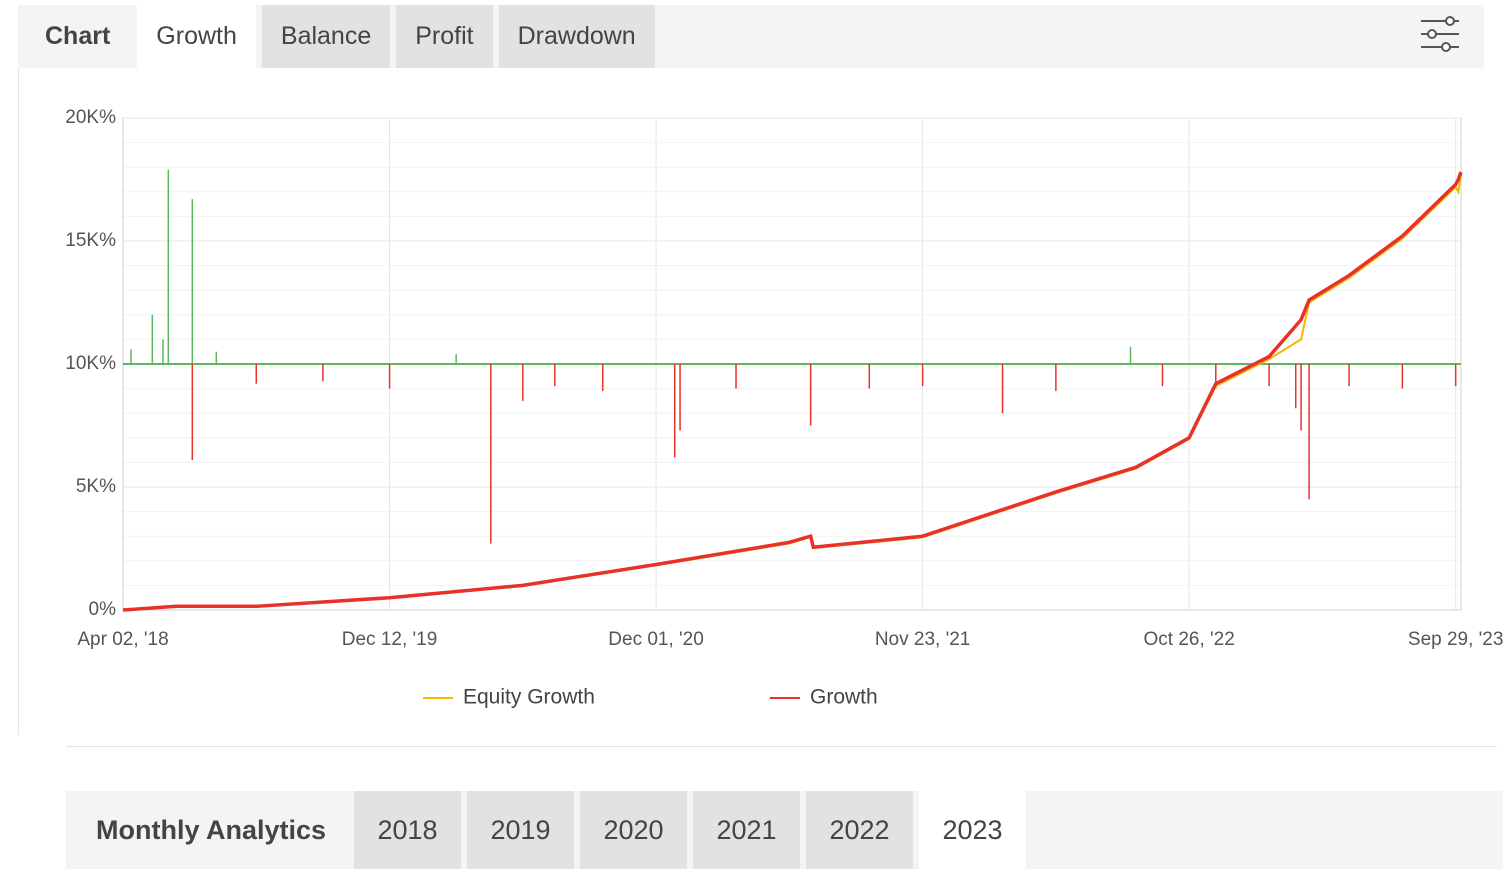 The image size is (1503, 869). Describe the element at coordinates (1188, 639) in the screenshot. I see `x-tick-label: Oct 26, '22` at that location.